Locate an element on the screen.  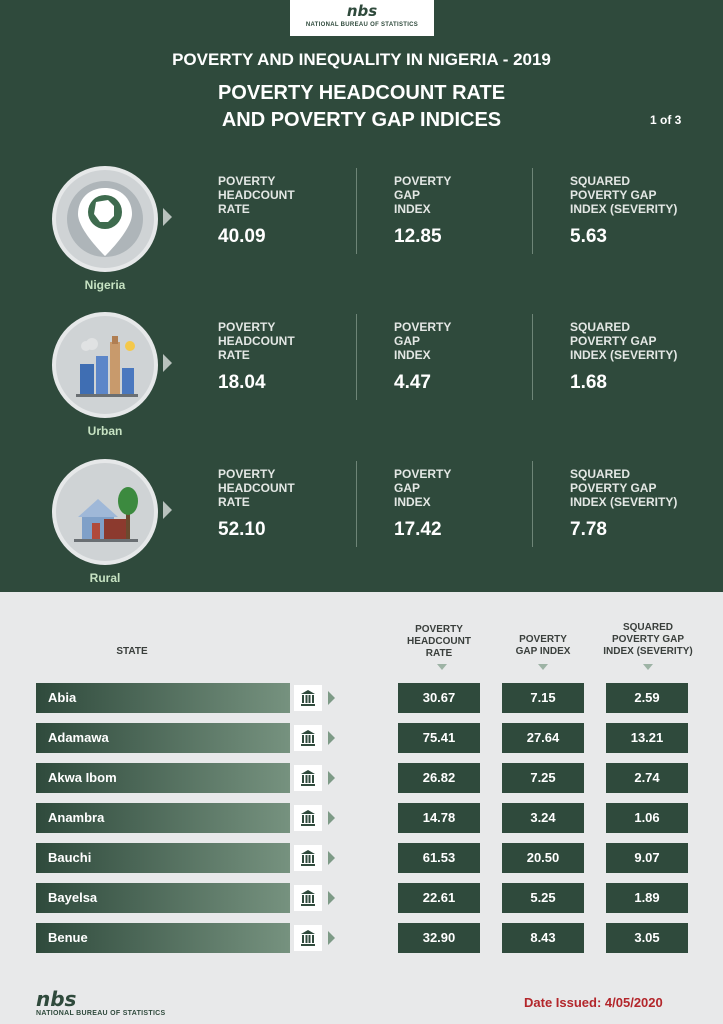
severity-block: SQUARED POVERTY GAP INDEX (SEVERITY) 7.78 is located at coordinates (623, 504).